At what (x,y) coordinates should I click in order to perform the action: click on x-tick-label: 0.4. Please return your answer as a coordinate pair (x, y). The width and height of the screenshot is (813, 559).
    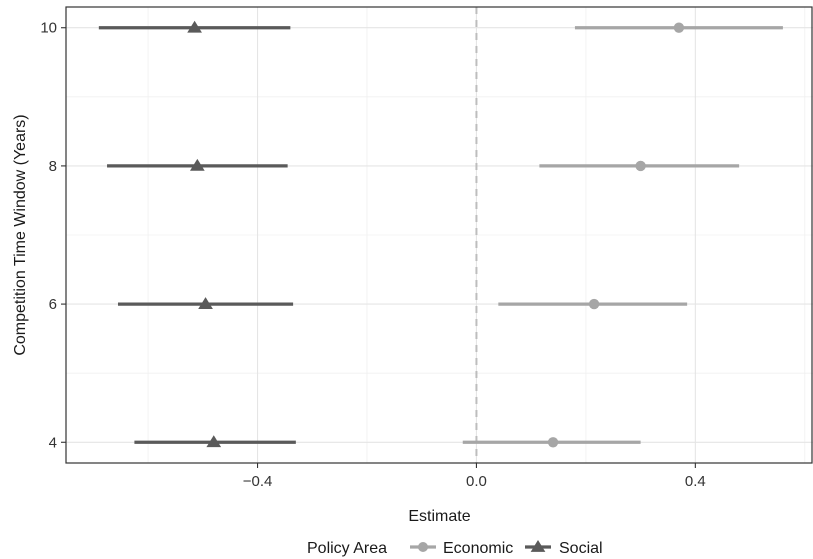
    Looking at the image, I should click on (695, 481).